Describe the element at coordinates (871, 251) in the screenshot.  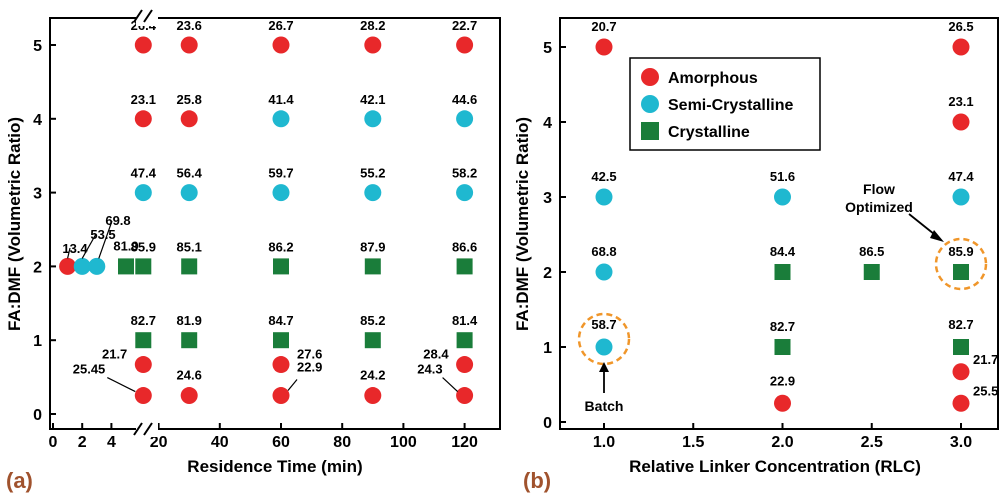
I see `data-label: 86.5` at that location.